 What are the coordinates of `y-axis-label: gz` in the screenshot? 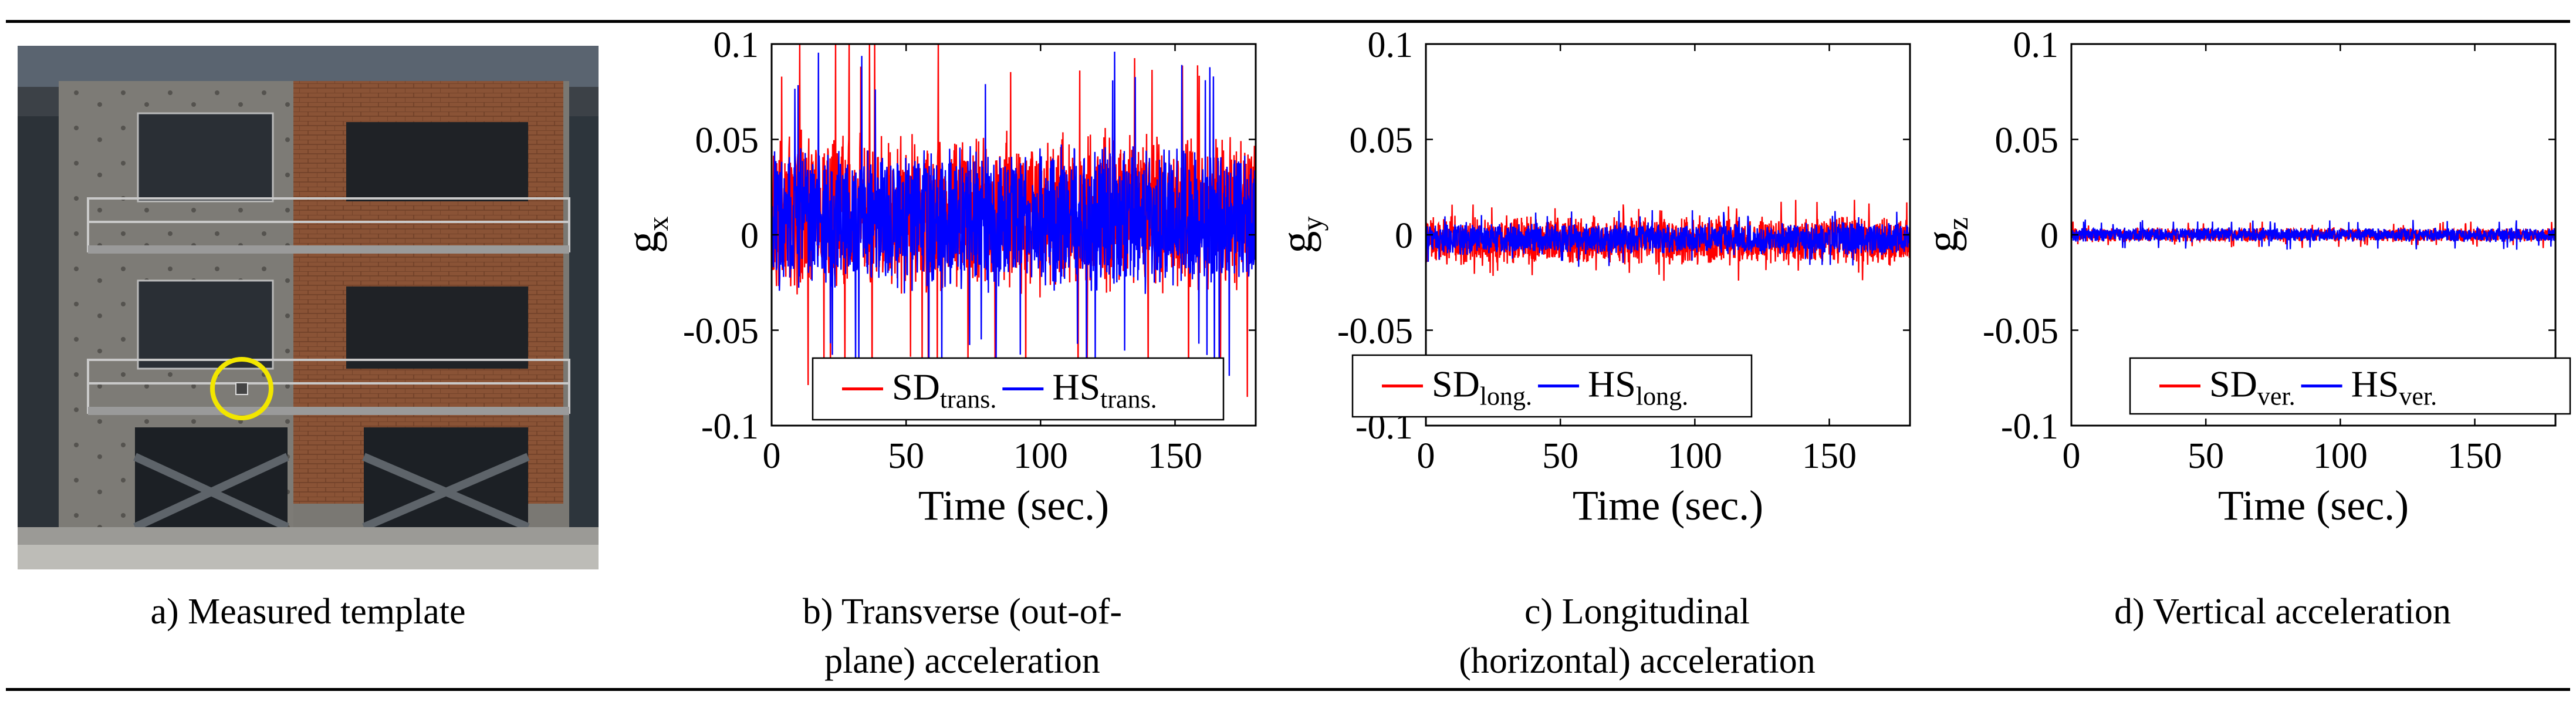 It's located at (1948, 234).